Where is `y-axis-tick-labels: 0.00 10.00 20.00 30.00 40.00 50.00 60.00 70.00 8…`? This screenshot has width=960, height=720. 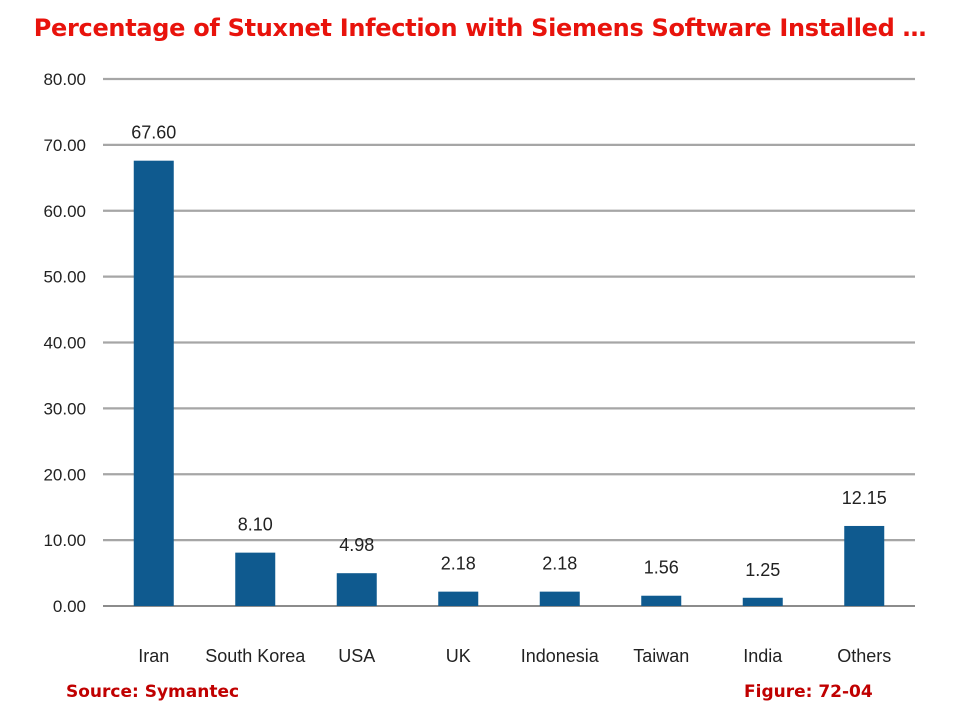
y-axis-tick-labels: 0.00 10.00 20.00 30.00 40.00 50.00 60.00 70.00 8… is located at coordinates (64, 343).